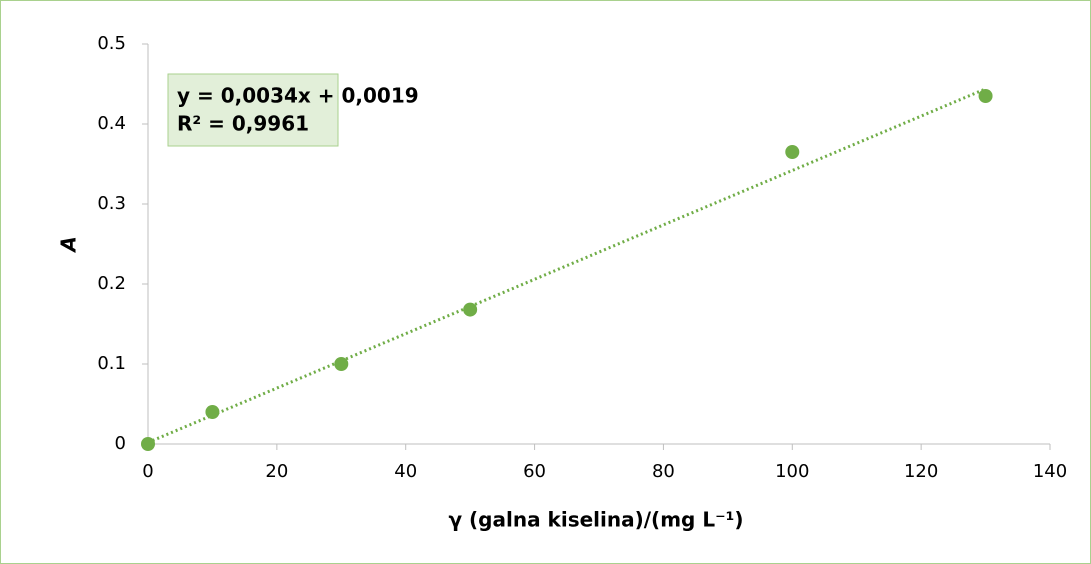 This screenshot has width=1091, height=564. What do you see at coordinates (147, 471) in the screenshot?
I see `x-tick-label: 0` at bounding box center [147, 471].